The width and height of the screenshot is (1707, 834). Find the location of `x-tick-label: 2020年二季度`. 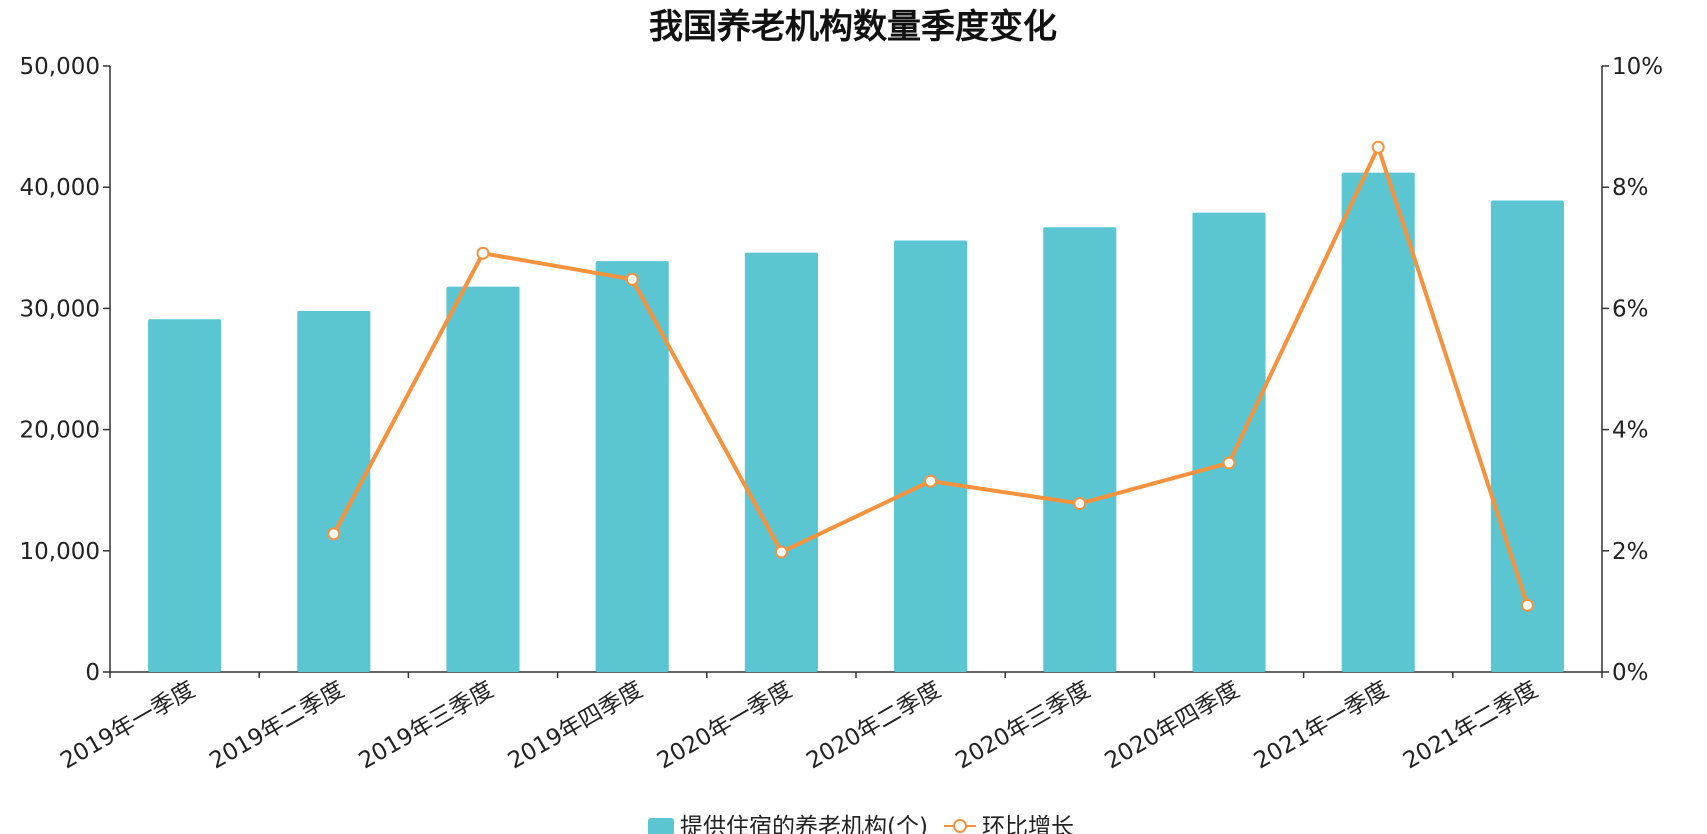

x-tick-label: 2020年二季度 is located at coordinates (873, 726).